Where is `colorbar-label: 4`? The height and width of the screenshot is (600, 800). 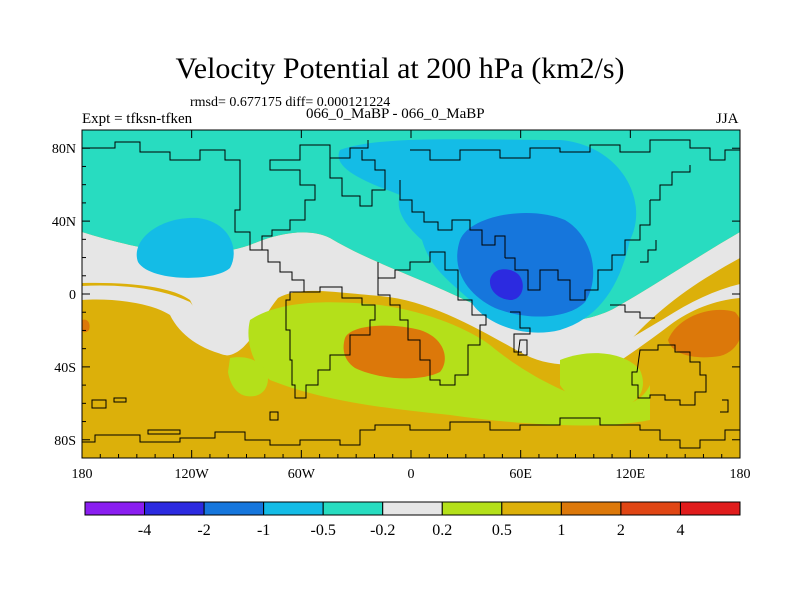
colorbar-label: 4 is located at coordinates (680, 530).